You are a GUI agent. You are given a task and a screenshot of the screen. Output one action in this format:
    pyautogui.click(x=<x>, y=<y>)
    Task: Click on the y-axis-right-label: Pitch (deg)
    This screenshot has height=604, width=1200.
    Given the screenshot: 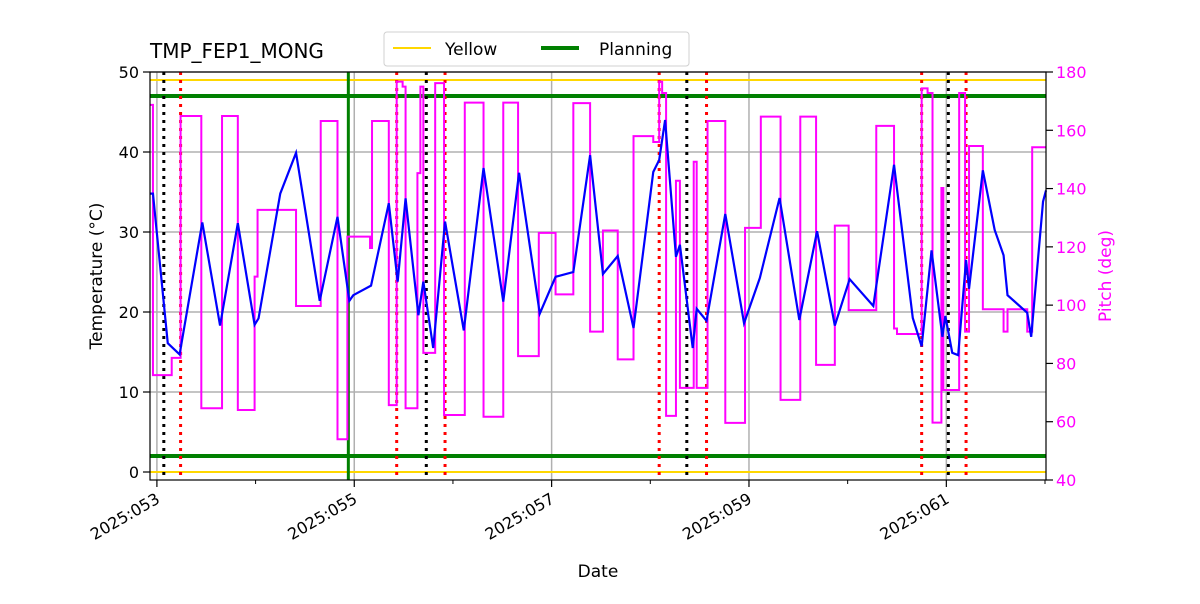 What is the action you would take?
    pyautogui.click(x=1106, y=276)
    